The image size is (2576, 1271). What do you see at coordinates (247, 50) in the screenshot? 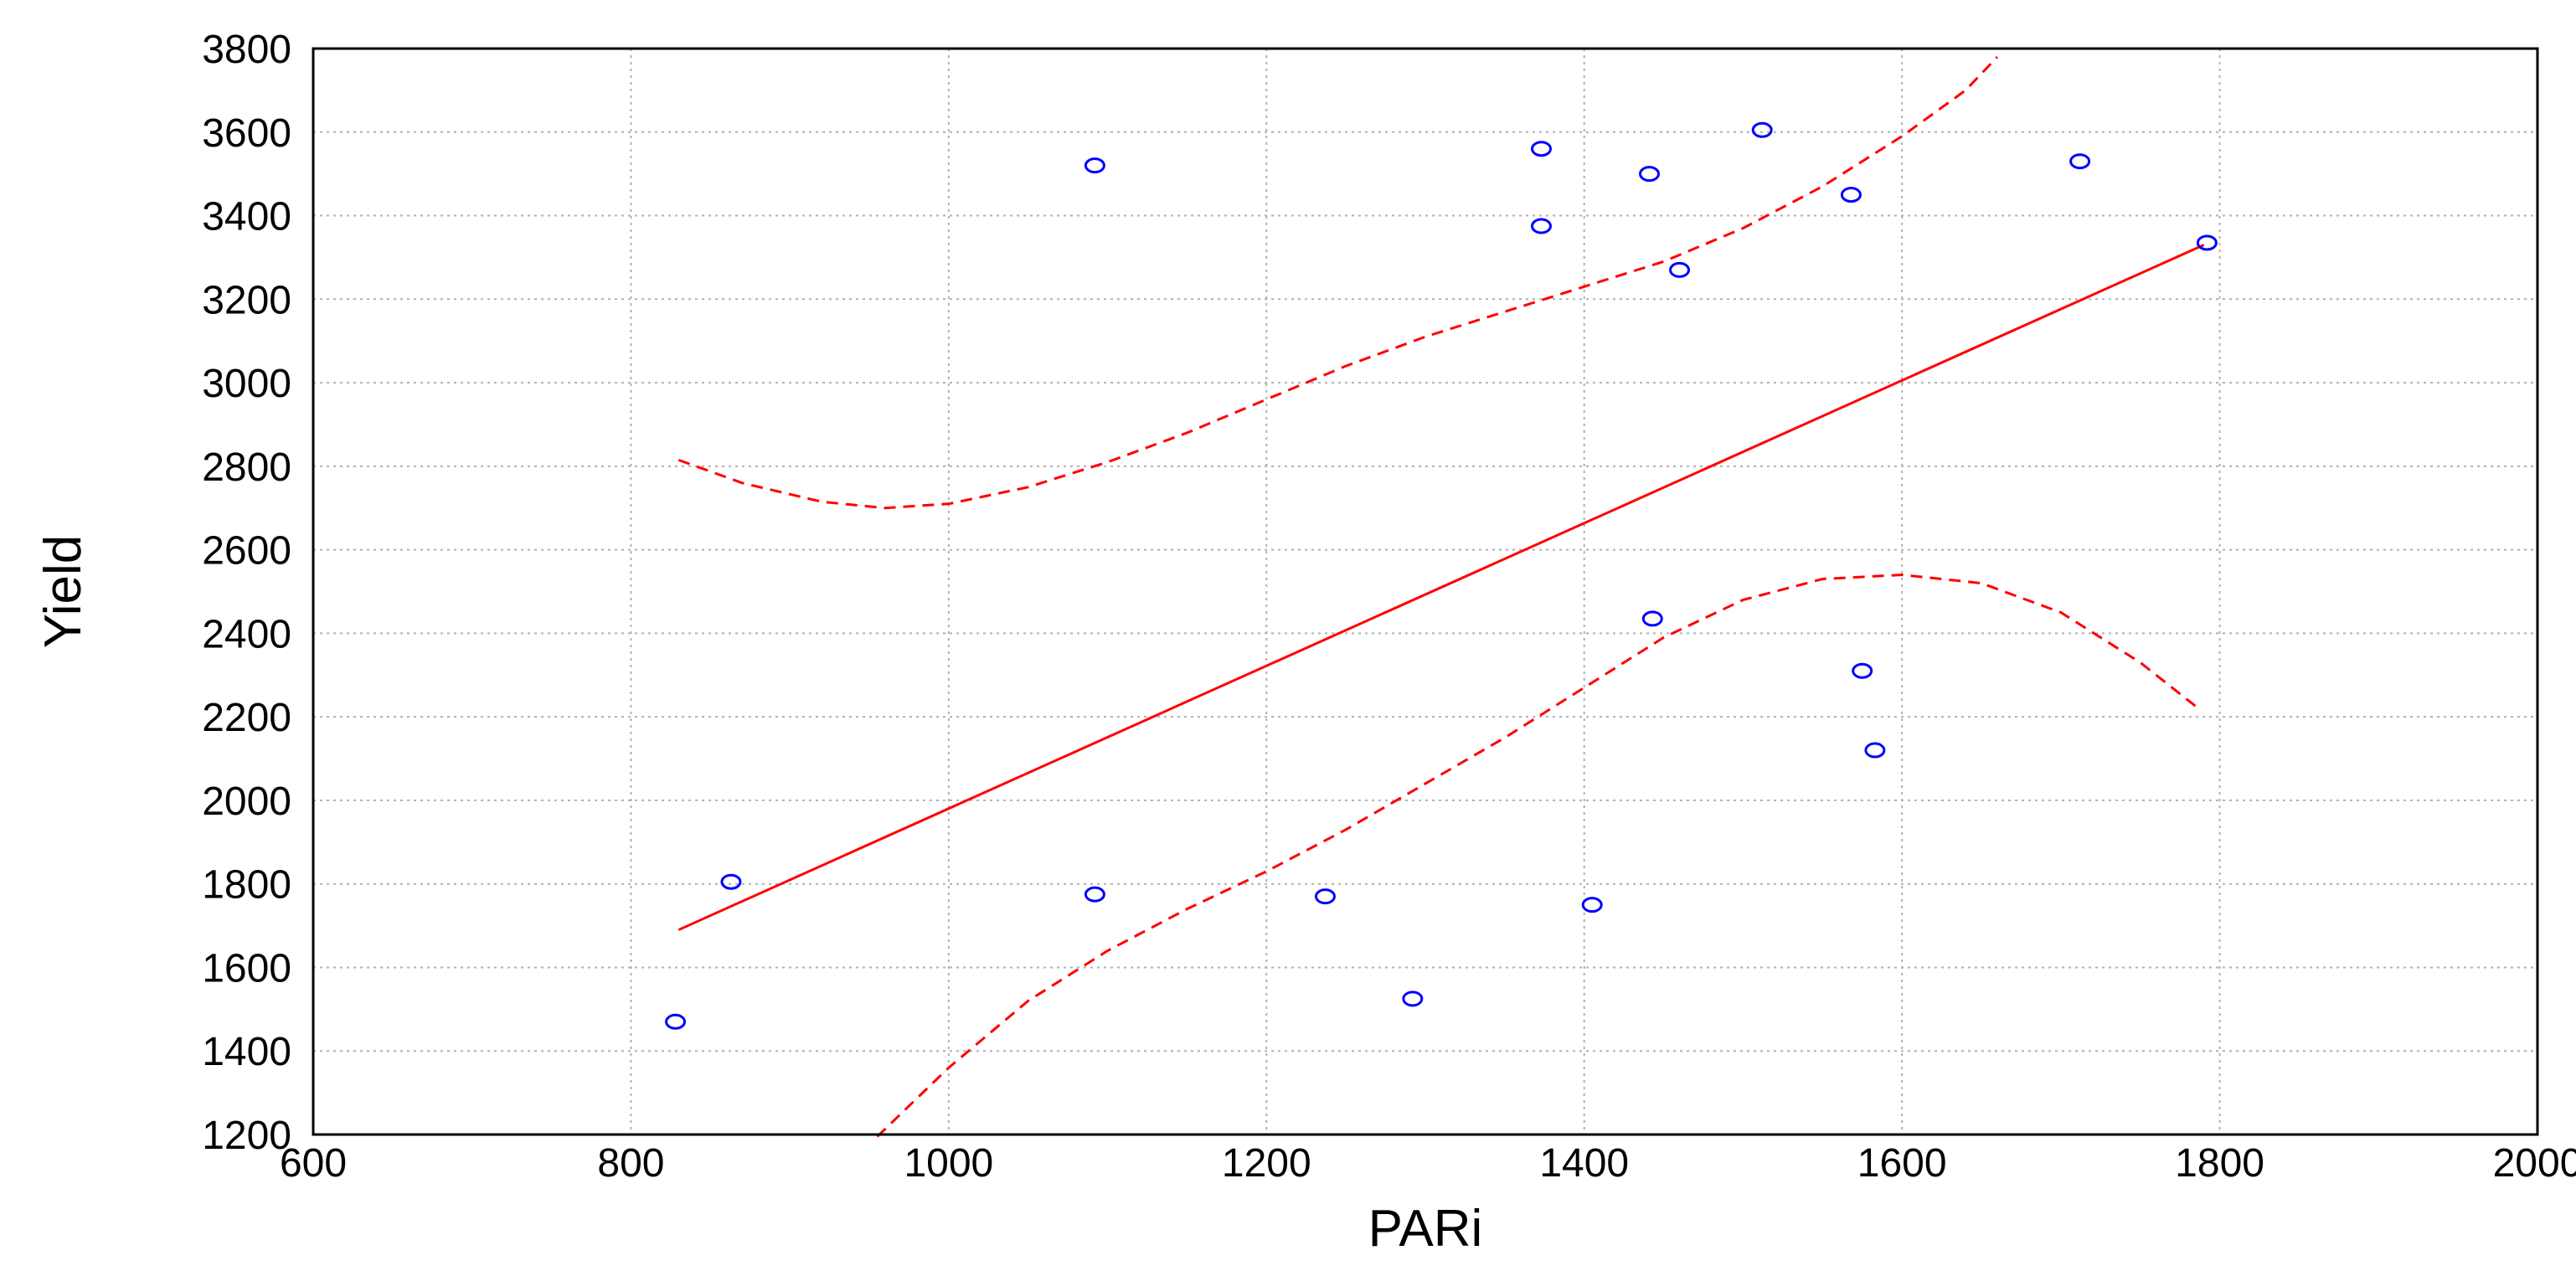
I see `y-tick-label: 3800` at bounding box center [247, 50].